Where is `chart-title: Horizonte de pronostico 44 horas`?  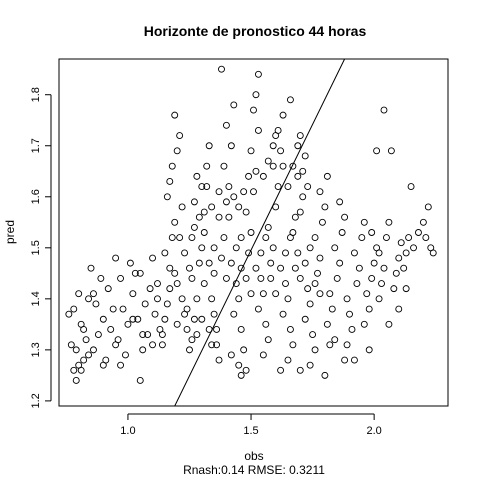
chart-title: Horizonte de pronostico 44 horas is located at coordinates (255, 31).